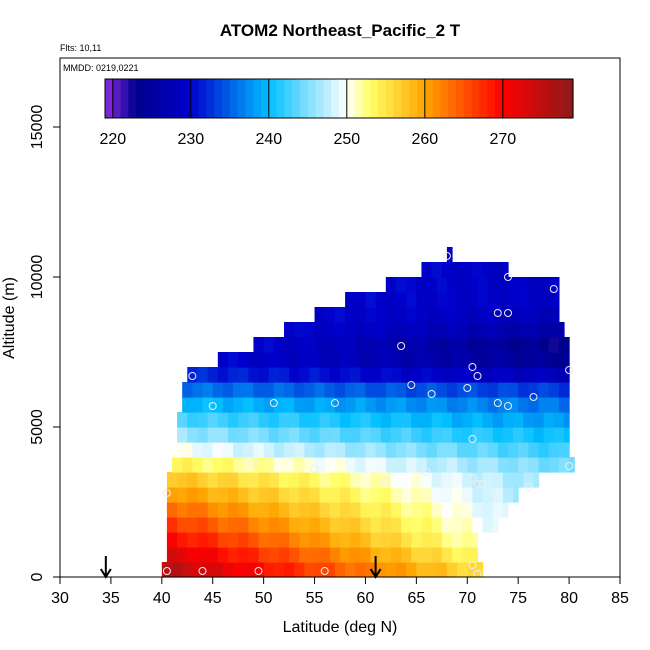 This screenshot has width=650, height=650. I want to click on x-tick-label: 60, so click(366, 598).